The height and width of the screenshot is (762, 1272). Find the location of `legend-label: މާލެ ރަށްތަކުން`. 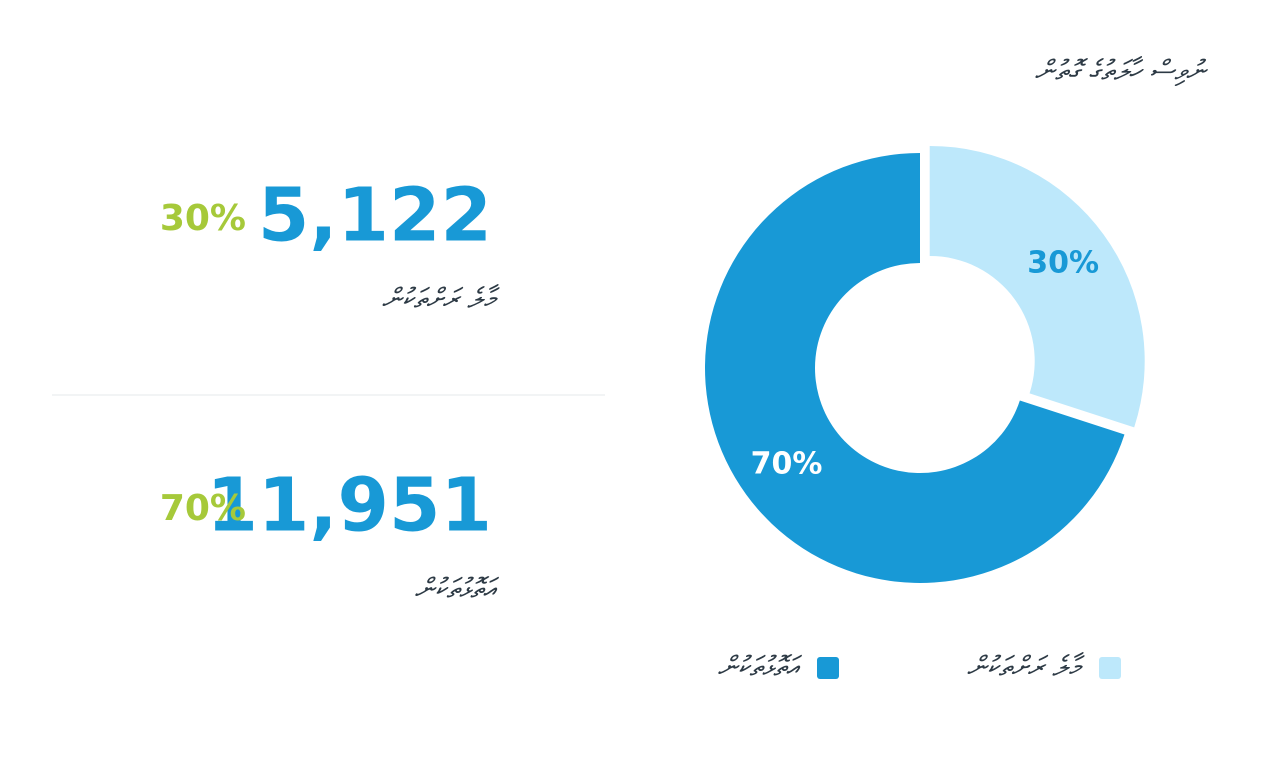

legend-label: މާލެ ރަށްތަކުން is located at coordinates (1026, 666).